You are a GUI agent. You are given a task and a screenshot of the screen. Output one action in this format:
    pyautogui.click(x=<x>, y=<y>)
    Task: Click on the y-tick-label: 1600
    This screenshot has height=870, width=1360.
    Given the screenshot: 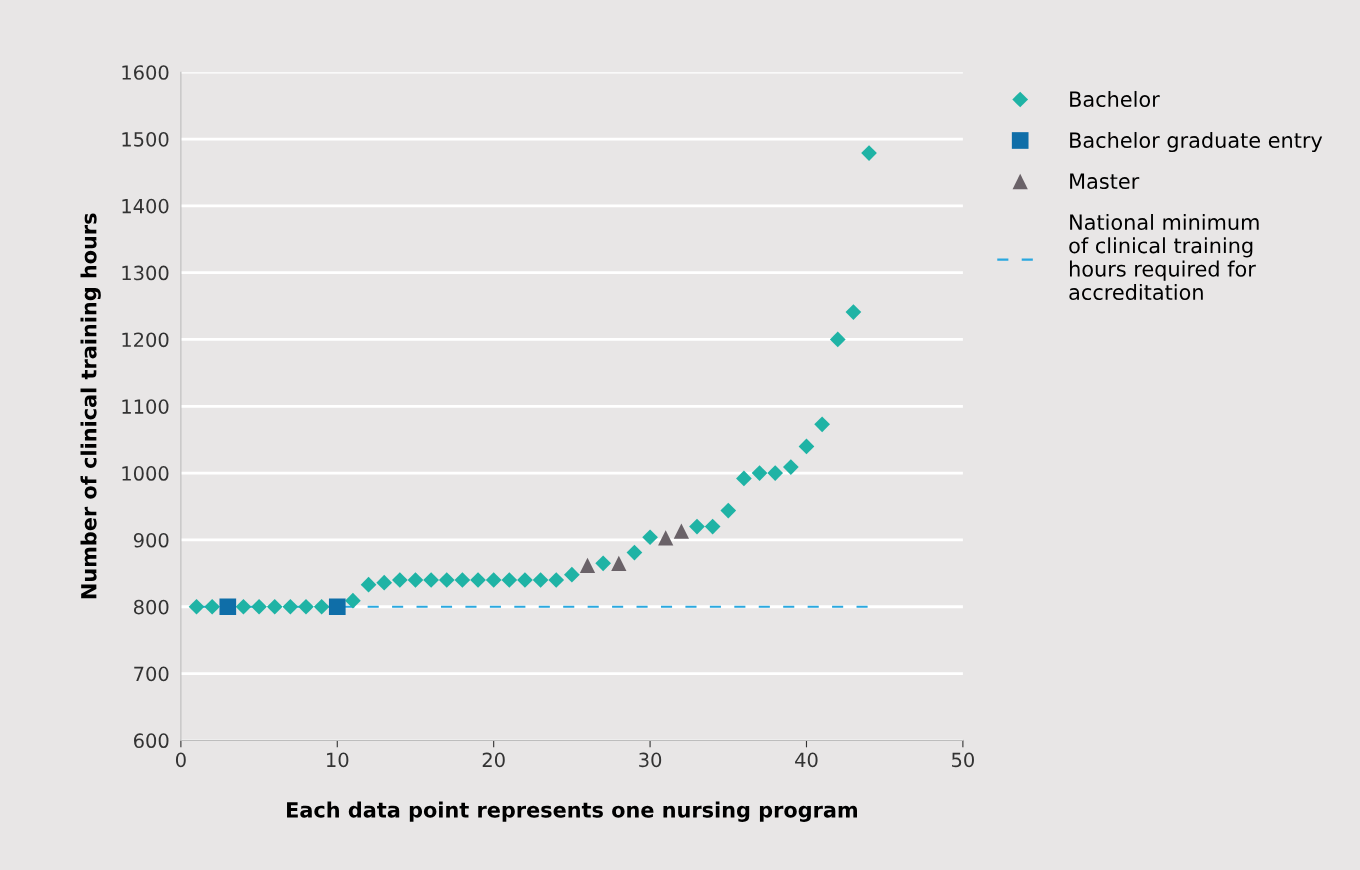 What is the action you would take?
    pyautogui.click(x=145, y=72)
    